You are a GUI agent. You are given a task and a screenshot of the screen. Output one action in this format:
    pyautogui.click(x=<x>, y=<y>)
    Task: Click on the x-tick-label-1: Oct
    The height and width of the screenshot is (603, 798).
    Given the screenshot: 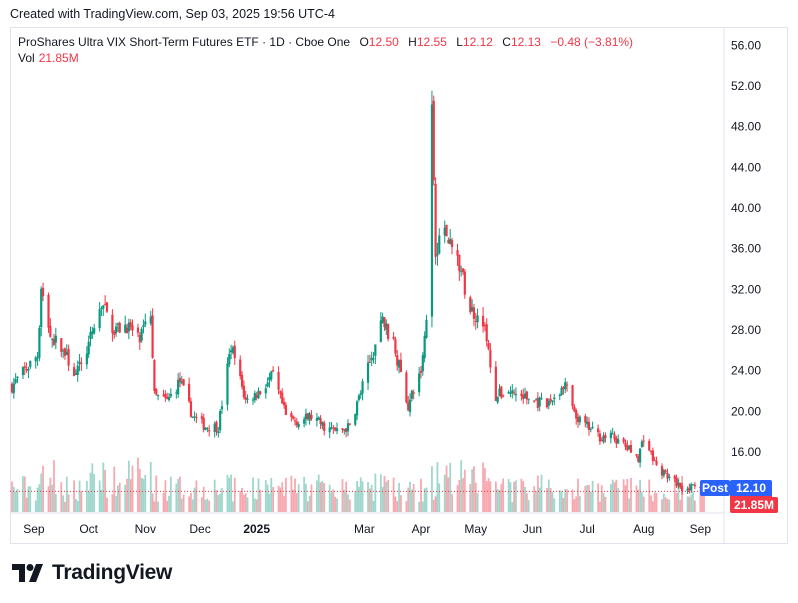 What is the action you would take?
    pyautogui.click(x=88, y=529)
    